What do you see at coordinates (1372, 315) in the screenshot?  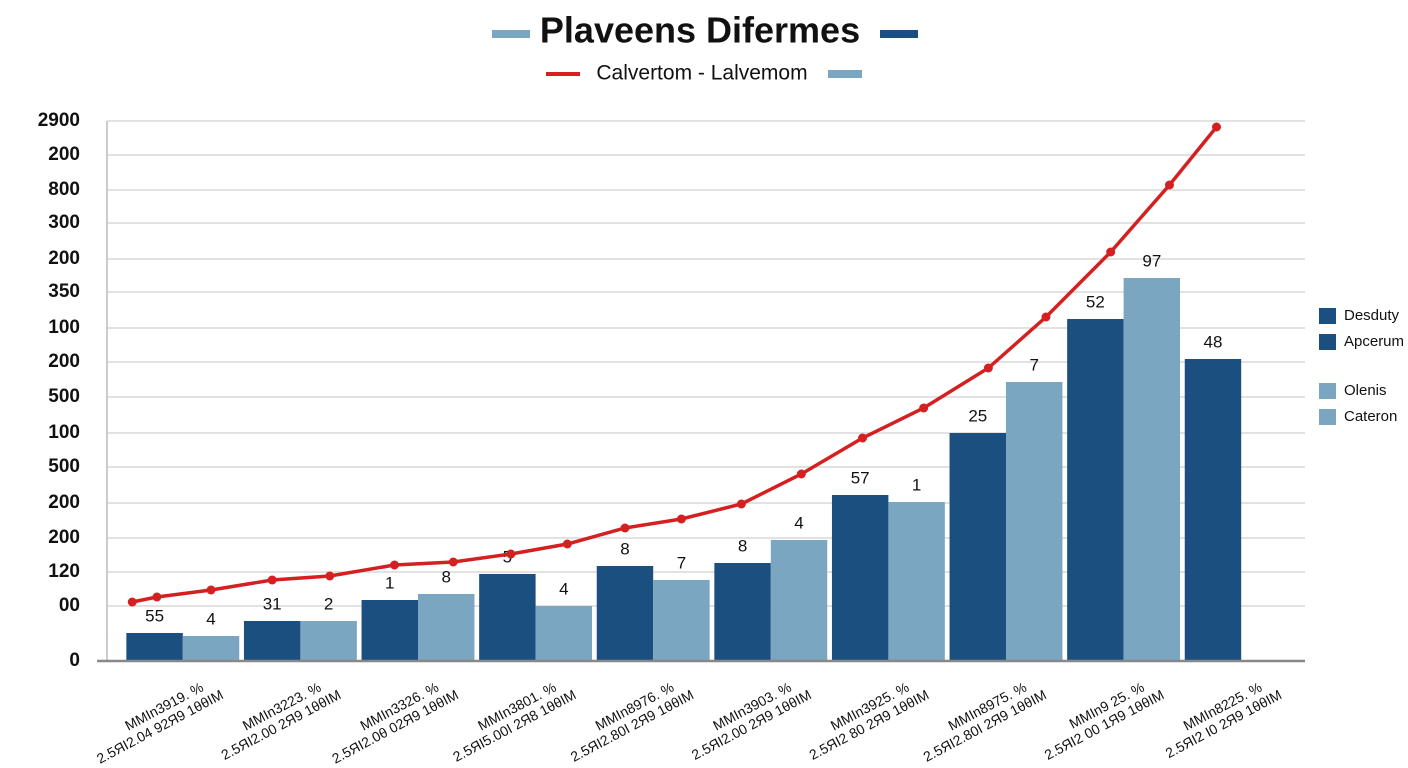 I see `legend-label: Desduty` at bounding box center [1372, 315].